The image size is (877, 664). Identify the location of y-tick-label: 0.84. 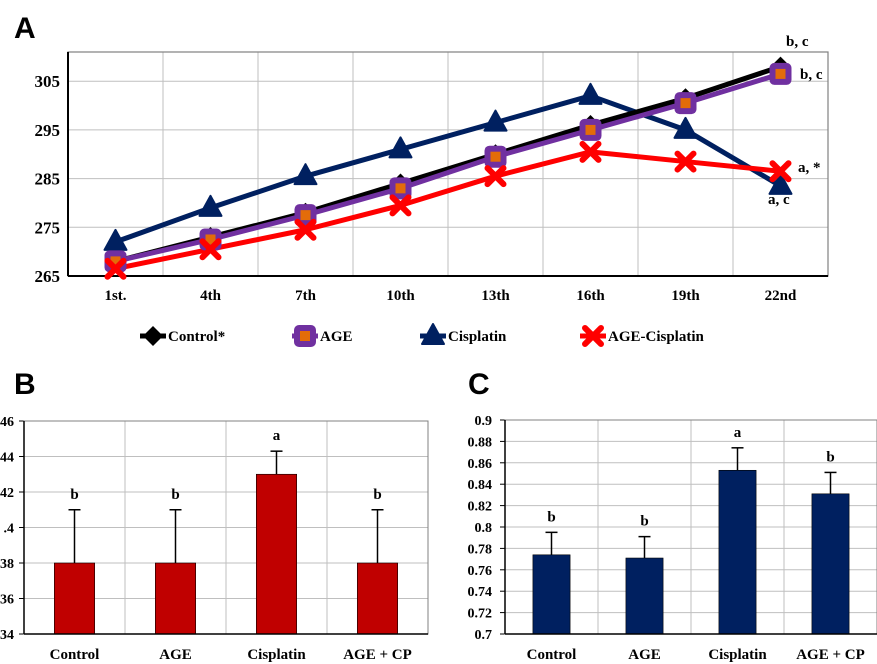
(480, 485).